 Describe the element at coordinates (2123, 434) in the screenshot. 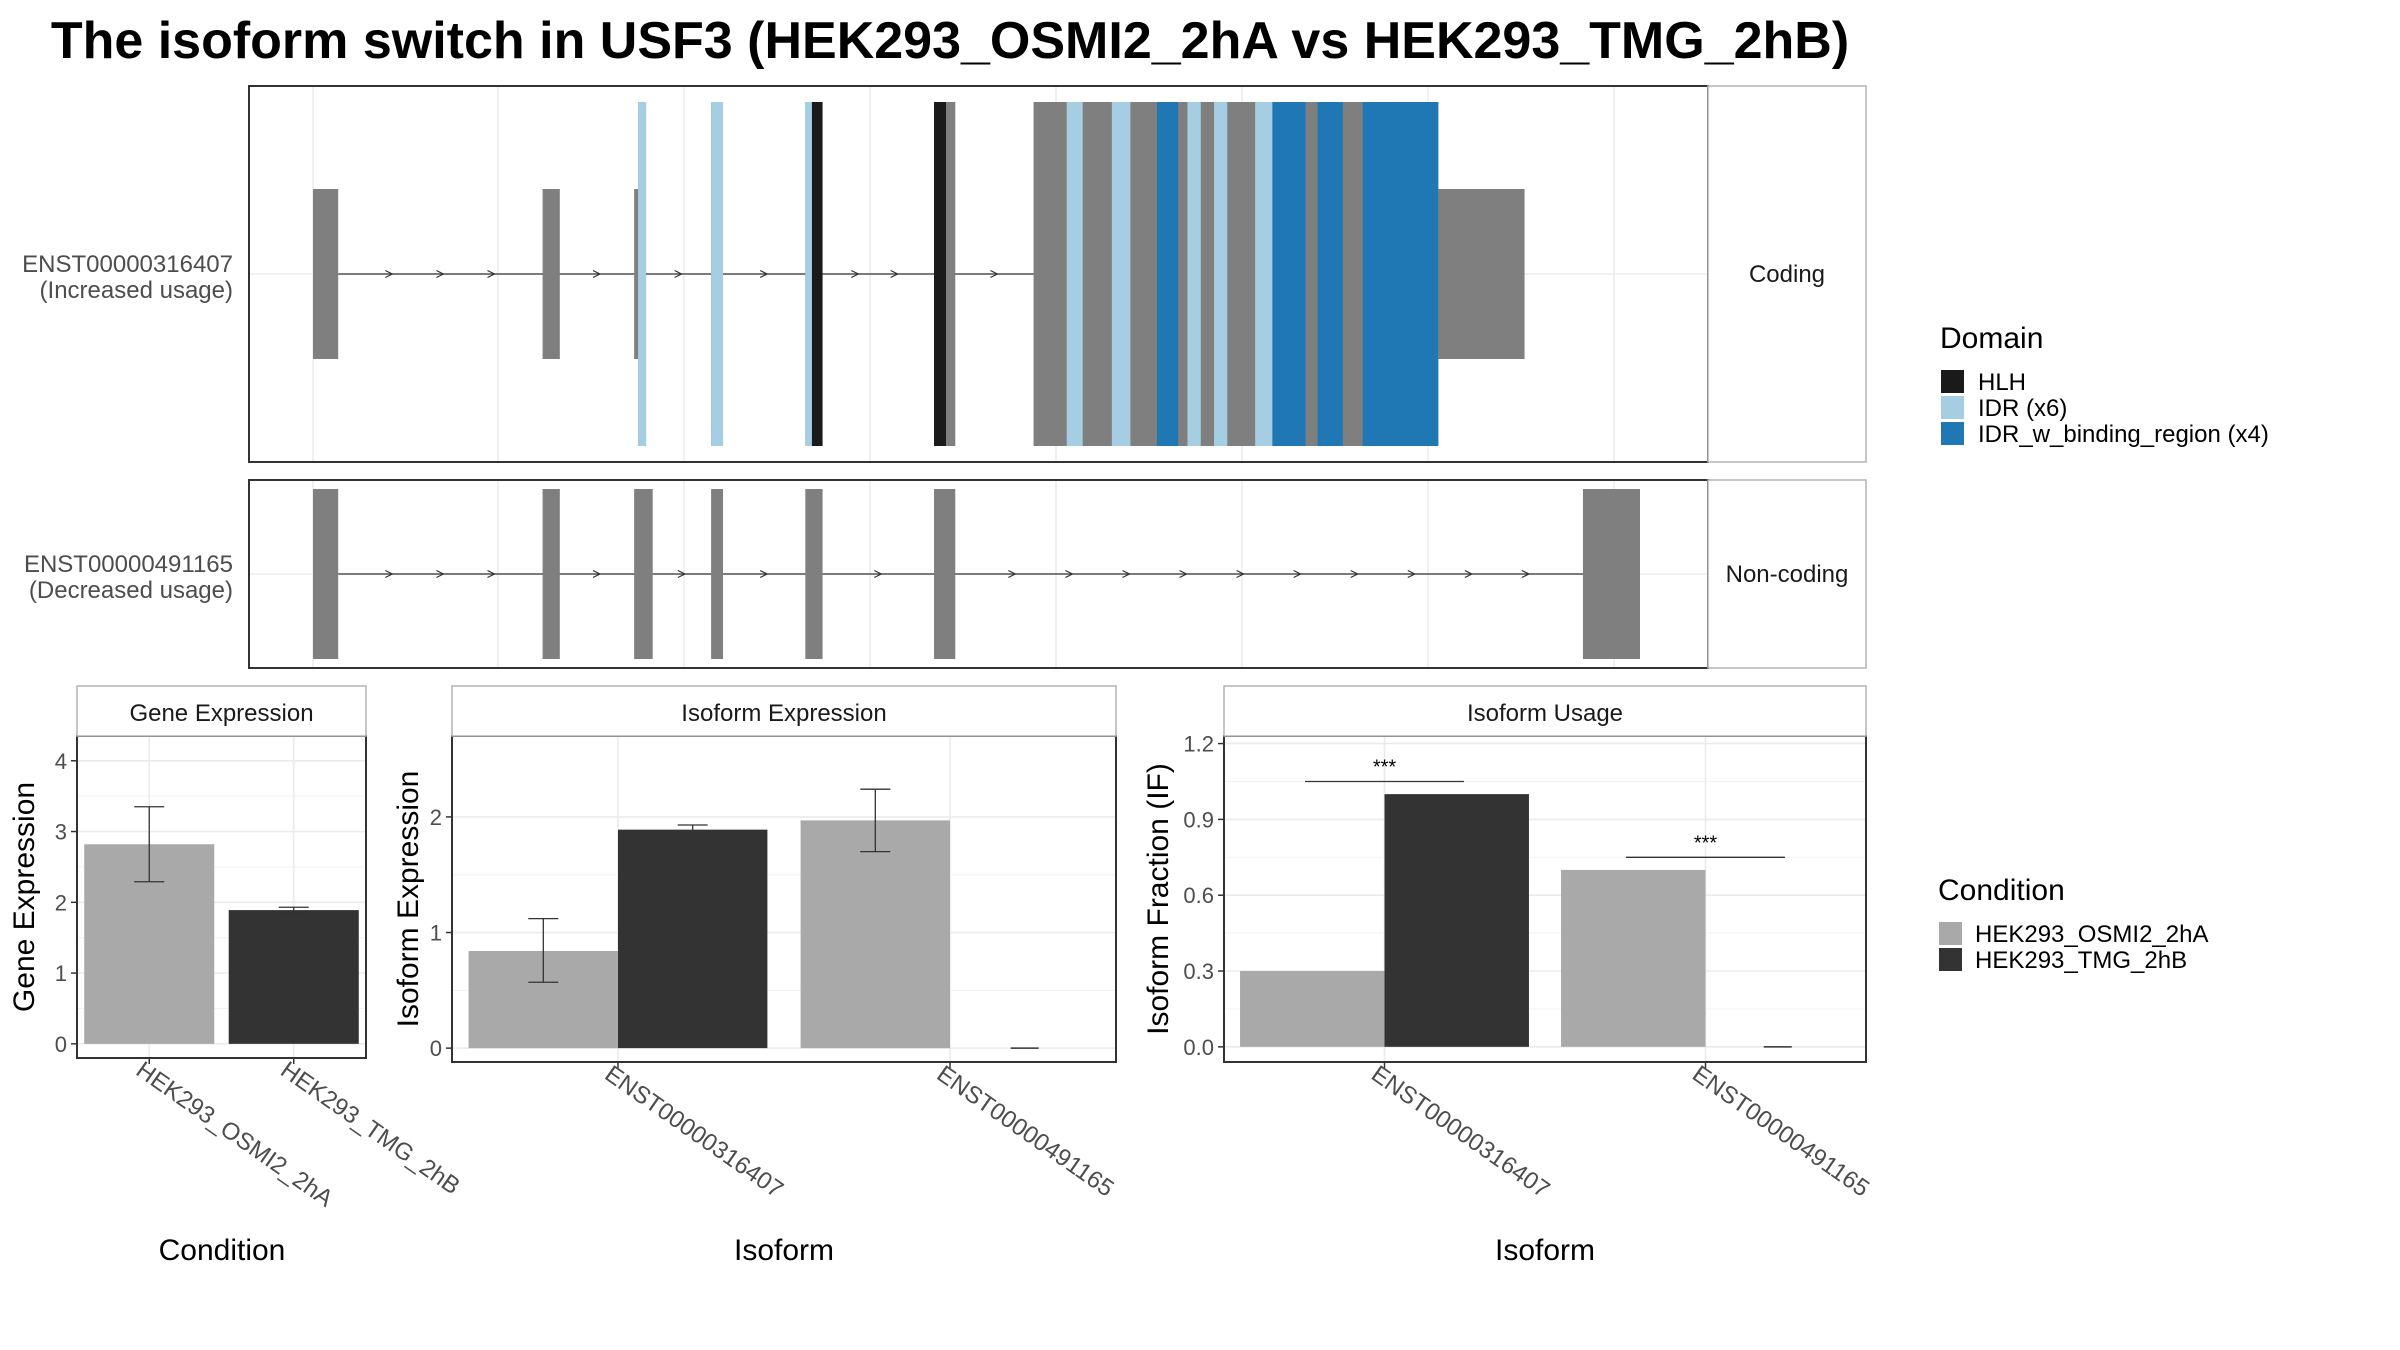

I see `domain-legend-label: IDR_w_binding_region (x4)` at that location.